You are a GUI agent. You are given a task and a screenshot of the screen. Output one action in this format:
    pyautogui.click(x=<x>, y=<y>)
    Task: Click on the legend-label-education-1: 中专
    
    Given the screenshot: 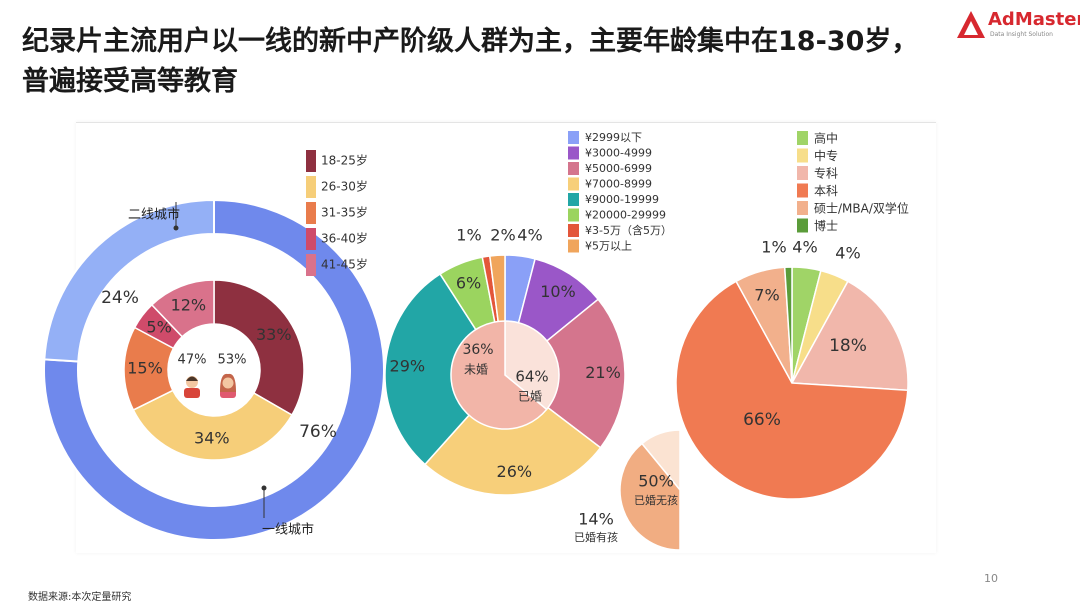 What is the action you would take?
    pyautogui.click(x=826, y=155)
    